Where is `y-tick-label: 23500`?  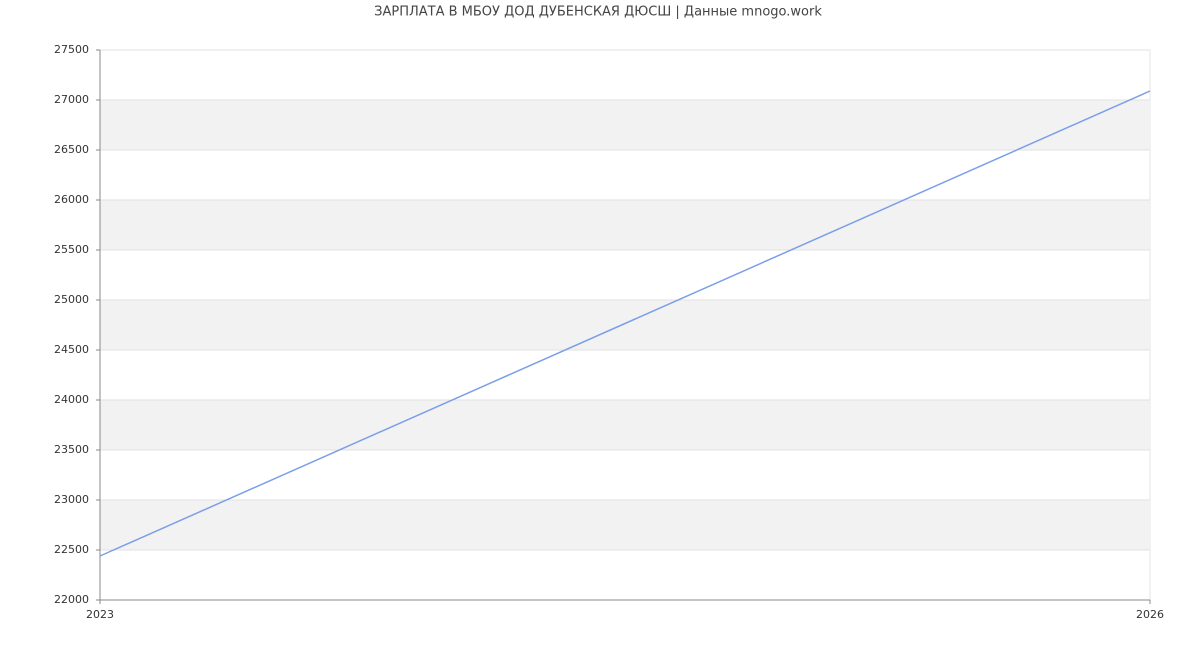
y-tick-label: 23500 is located at coordinates (71, 449).